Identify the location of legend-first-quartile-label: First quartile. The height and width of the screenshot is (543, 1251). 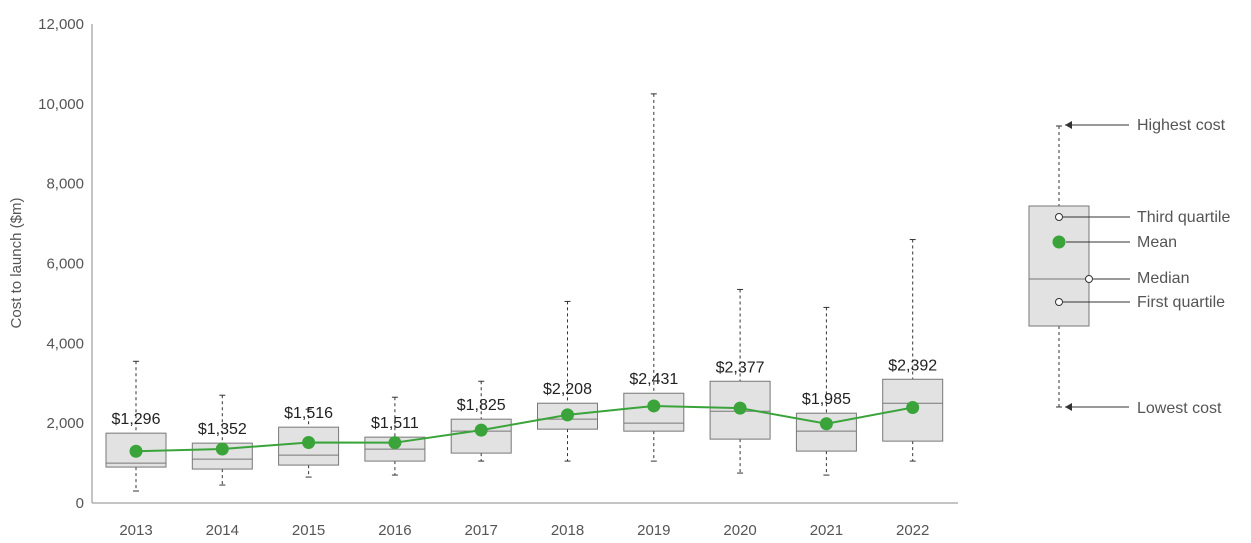
(1181, 302).